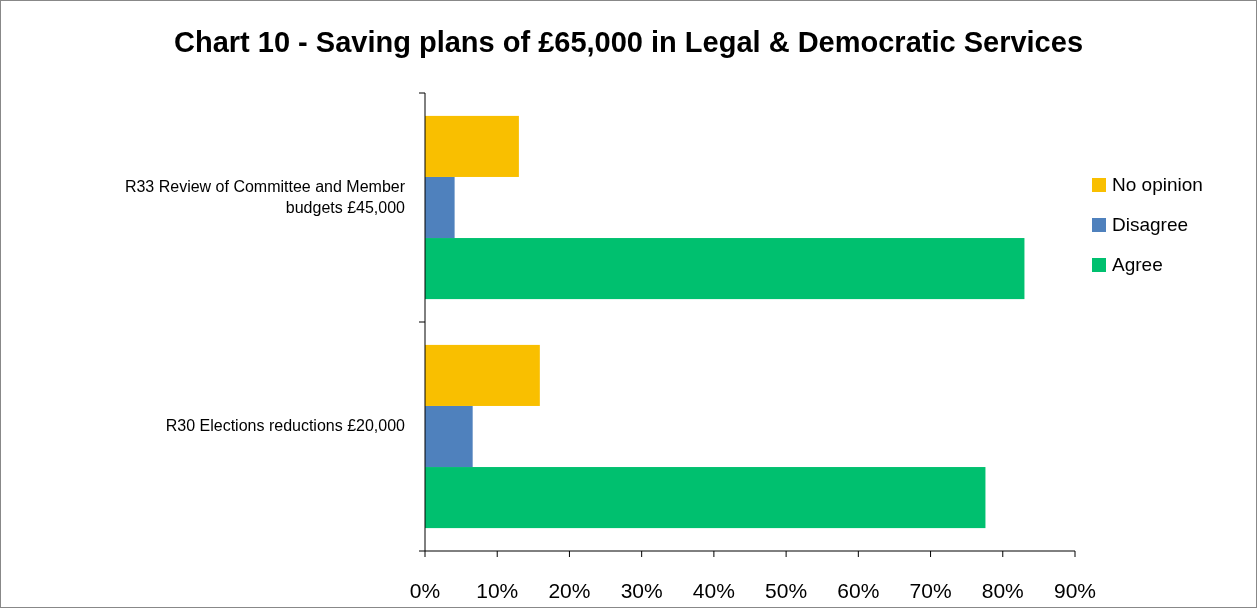  What do you see at coordinates (569, 590) in the screenshot?
I see `x-tick-label: 20%` at bounding box center [569, 590].